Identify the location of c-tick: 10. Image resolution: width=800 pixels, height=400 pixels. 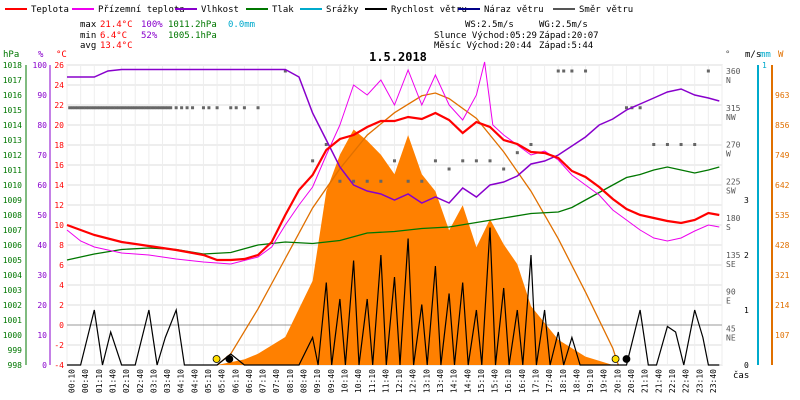
(59, 225).